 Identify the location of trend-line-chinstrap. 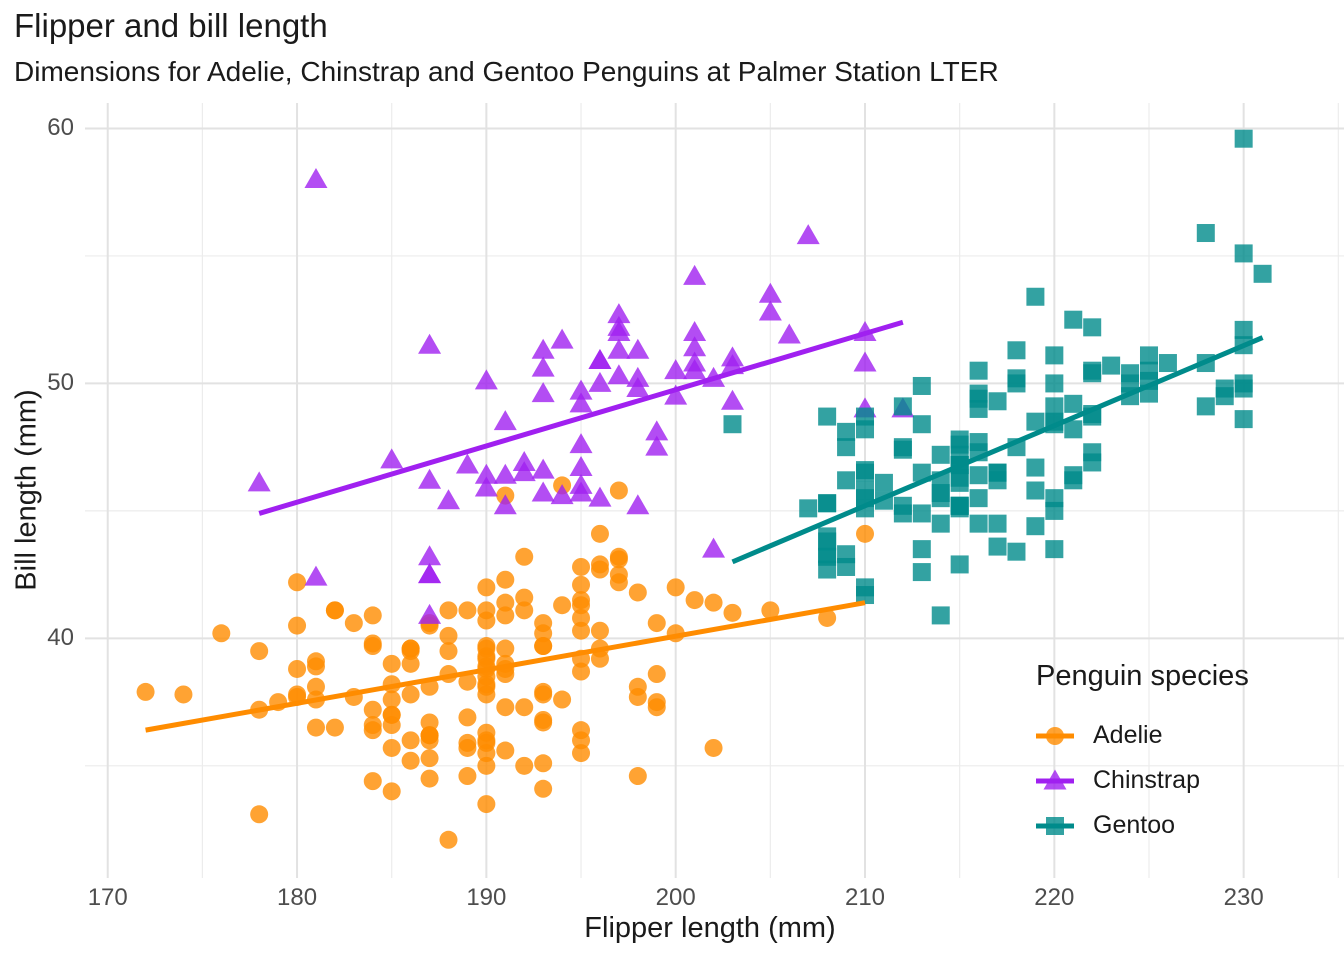
(581, 417).